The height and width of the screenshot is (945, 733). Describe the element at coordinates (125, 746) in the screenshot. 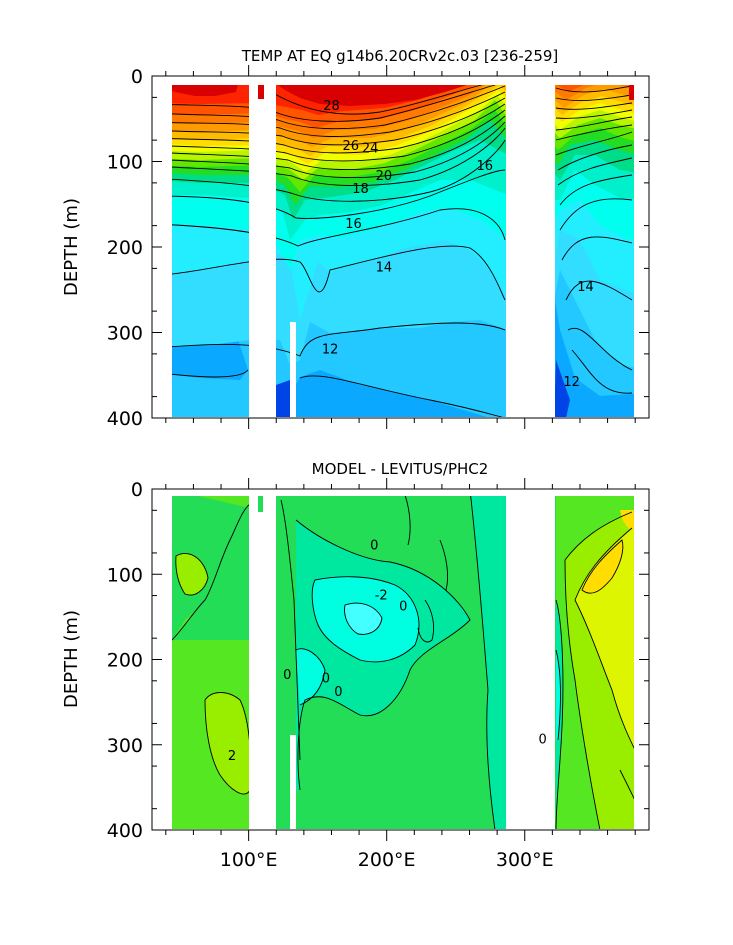

I see `y-tick-label: 300` at that location.